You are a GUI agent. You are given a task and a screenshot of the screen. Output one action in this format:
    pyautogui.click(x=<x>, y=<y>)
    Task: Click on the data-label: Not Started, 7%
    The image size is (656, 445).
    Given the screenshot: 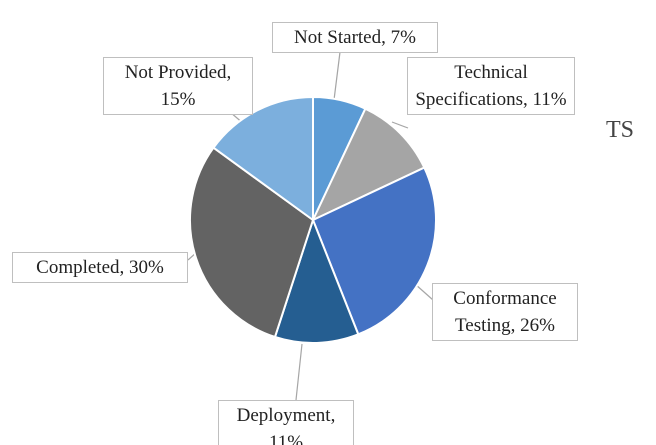 What is the action you would take?
    pyautogui.click(x=355, y=37)
    